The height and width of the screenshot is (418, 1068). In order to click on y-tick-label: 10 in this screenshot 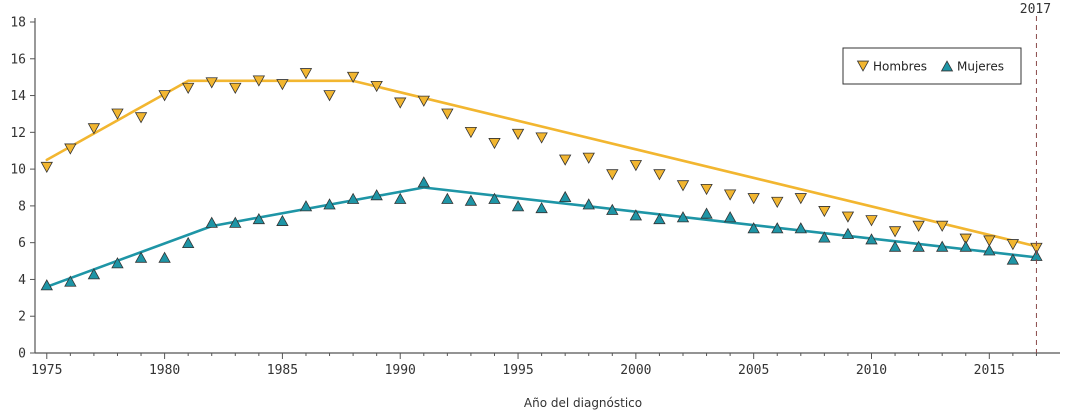, I will do `click(18, 170)`.